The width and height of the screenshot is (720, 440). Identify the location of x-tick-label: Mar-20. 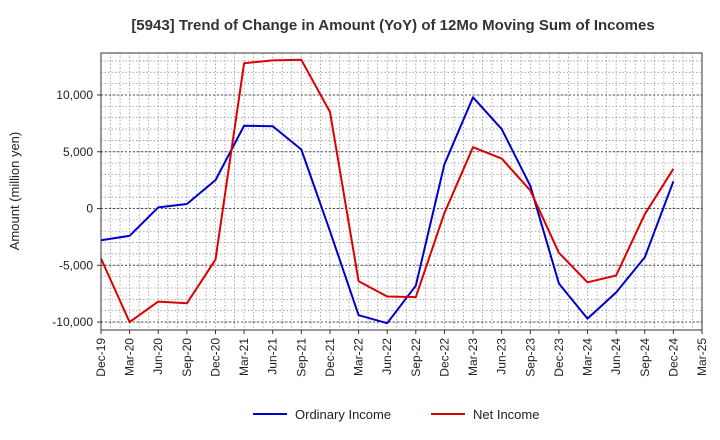
(130, 357).